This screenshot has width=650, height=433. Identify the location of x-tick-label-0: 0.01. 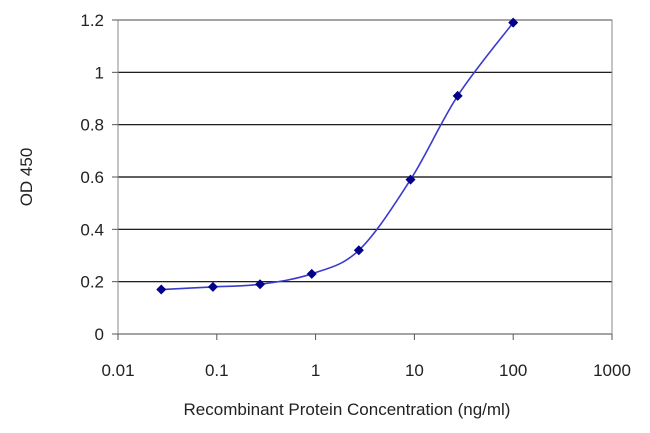
(117, 370).